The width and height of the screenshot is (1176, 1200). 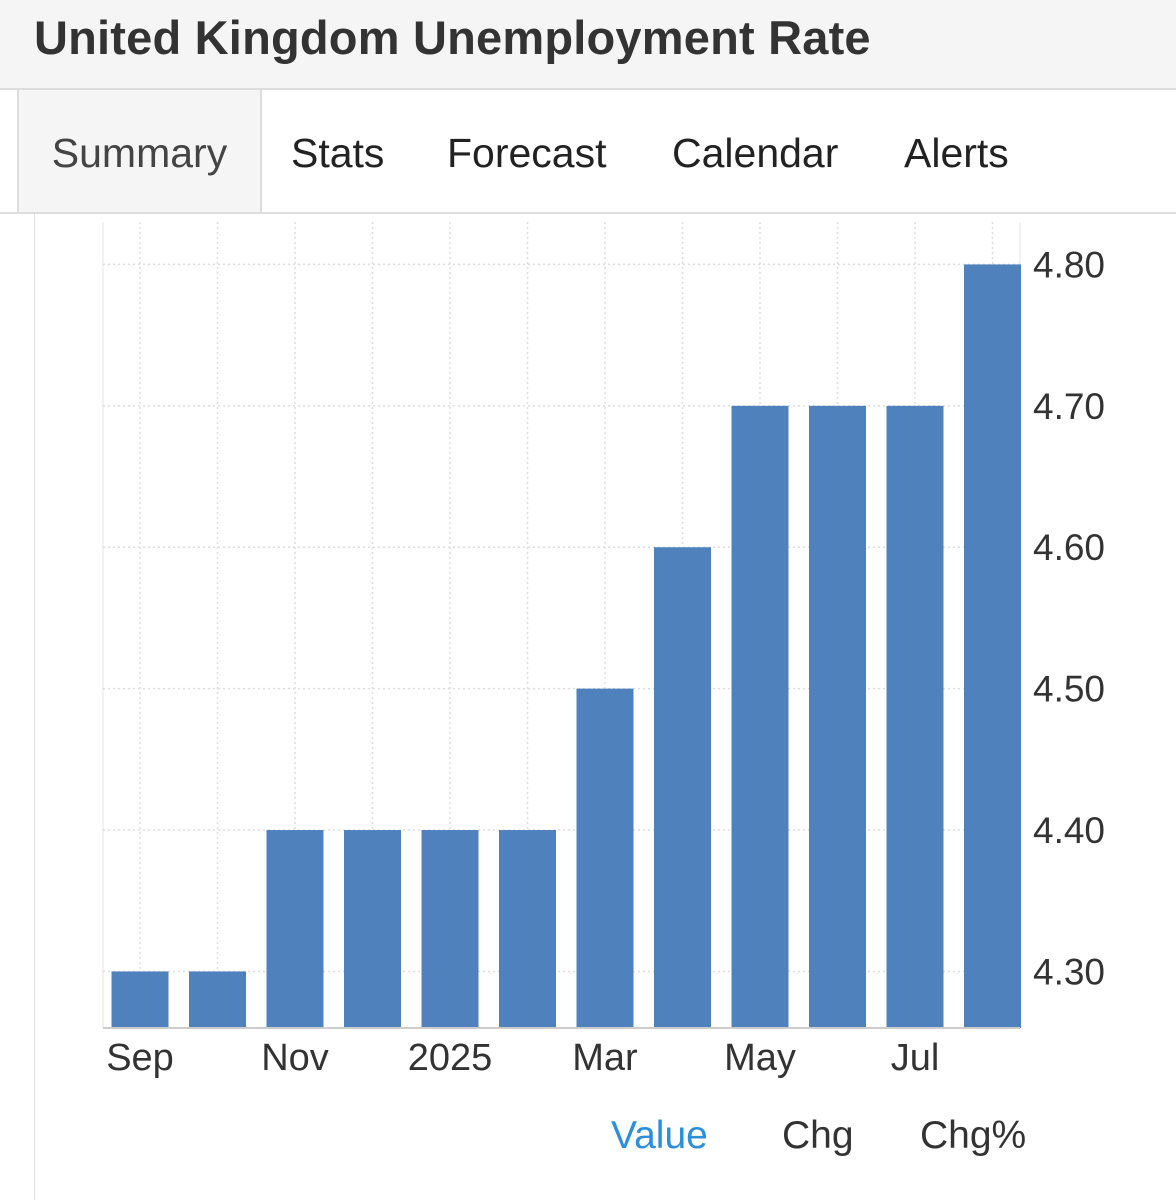 What do you see at coordinates (1069, 406) in the screenshot?
I see `y-tick-label: 4.70` at bounding box center [1069, 406].